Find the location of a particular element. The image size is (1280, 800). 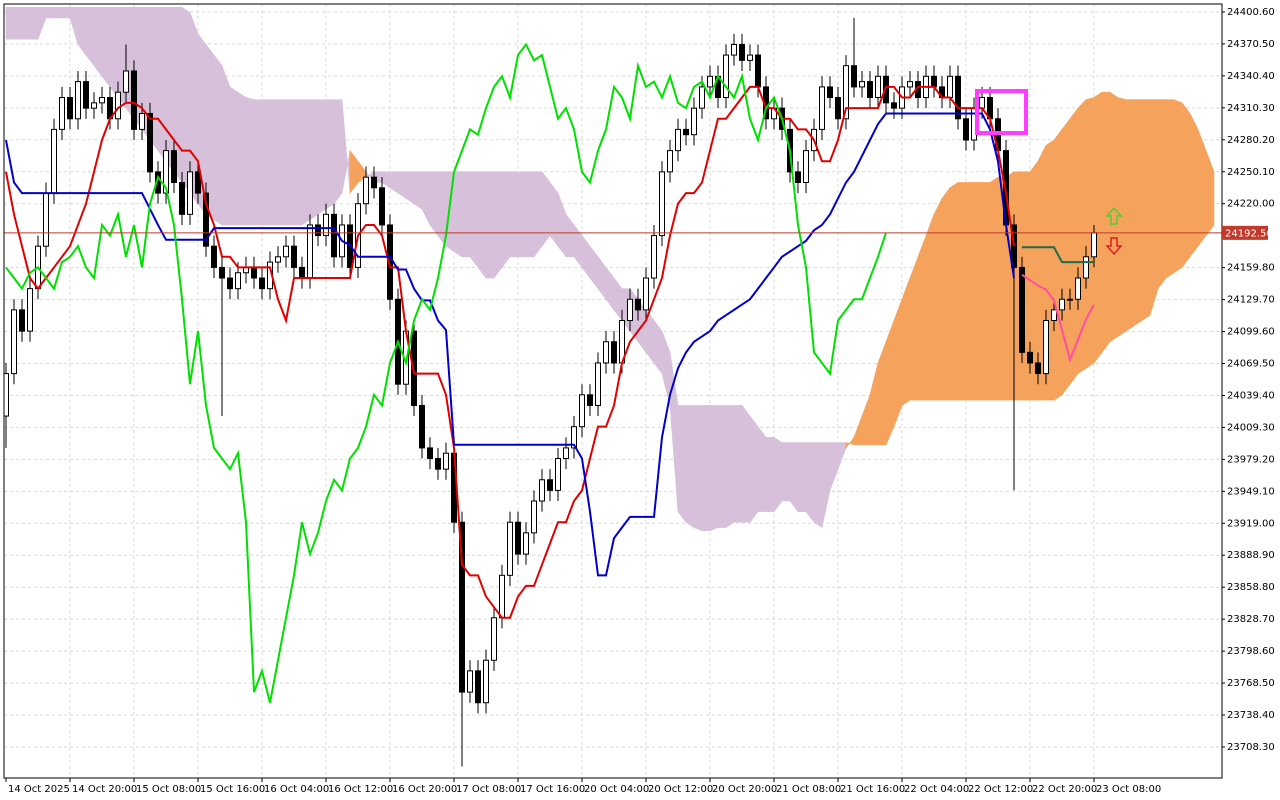

x-tick-label: 20 Oct 20:00 is located at coordinates (744, 789).